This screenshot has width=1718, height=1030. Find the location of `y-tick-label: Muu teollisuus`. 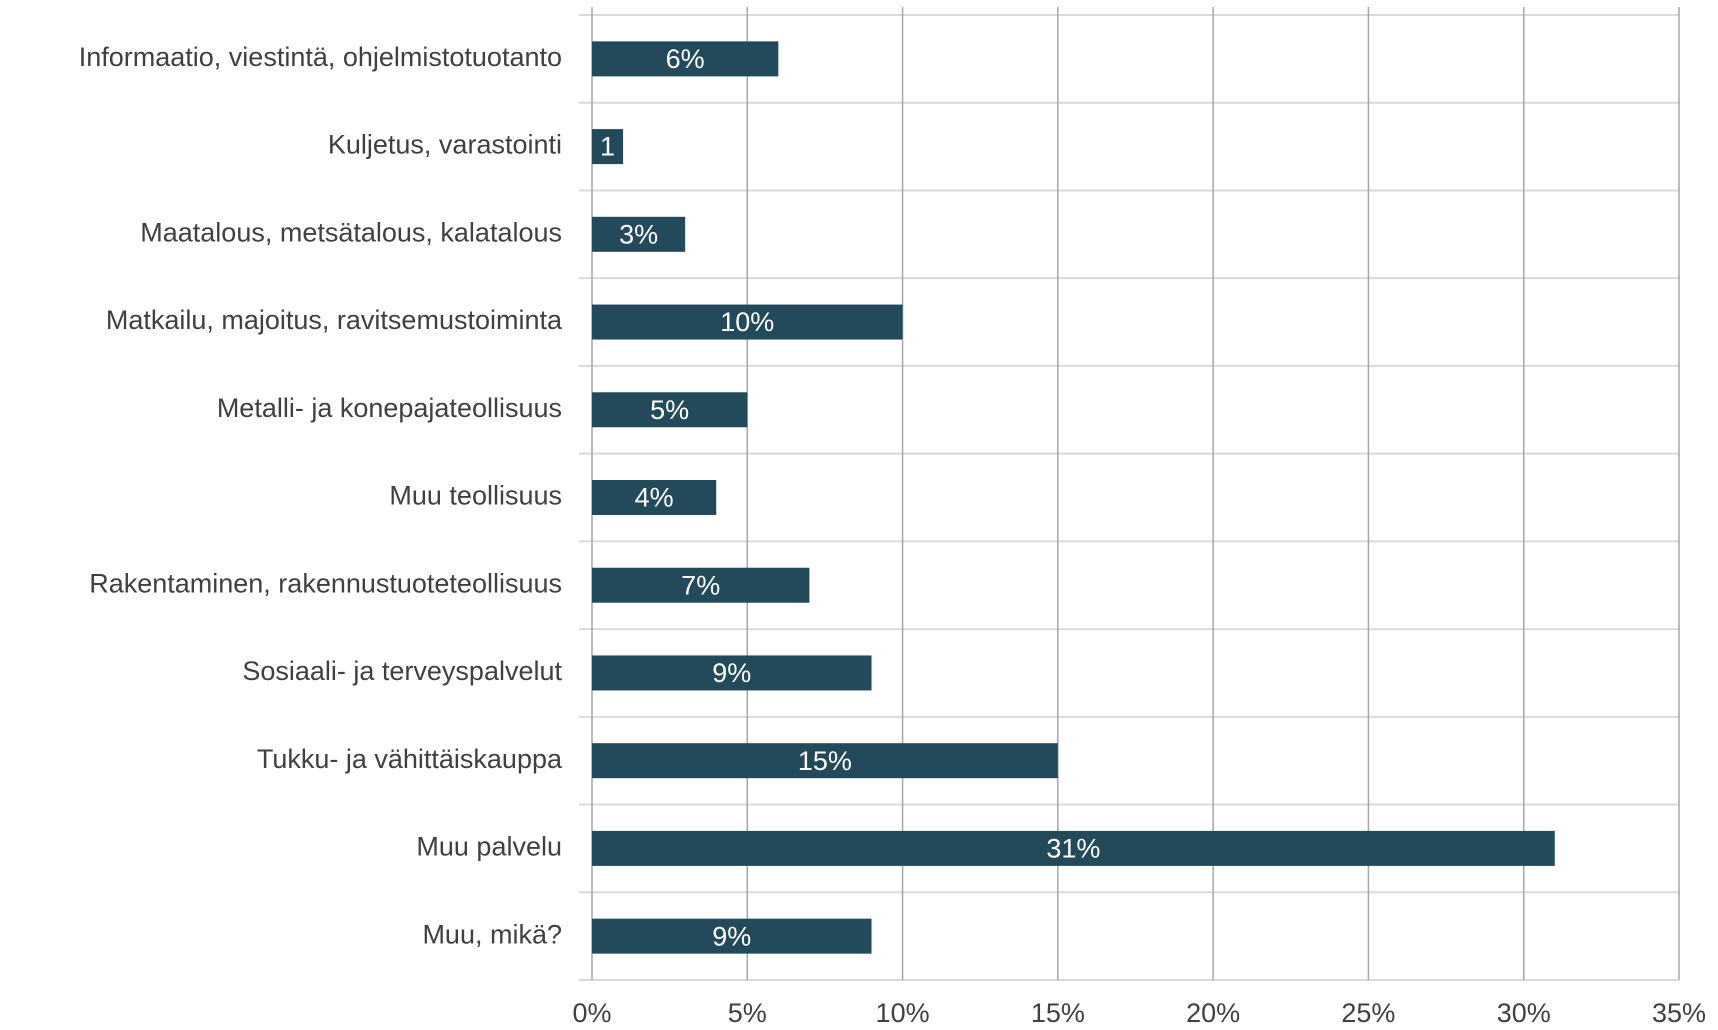

y-tick-label: Muu teollisuus is located at coordinates (475, 496).